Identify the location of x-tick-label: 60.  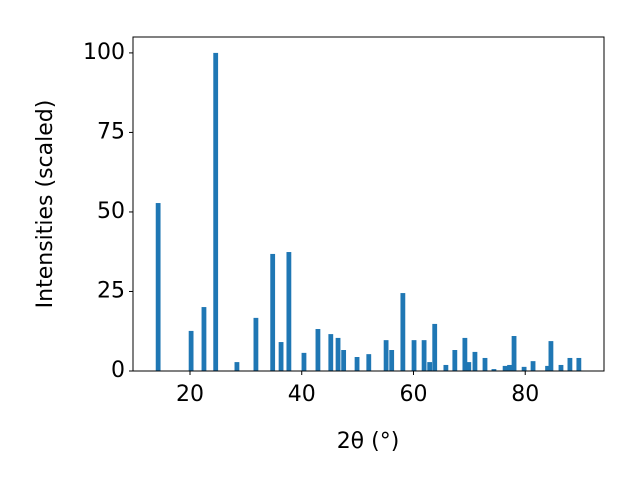
(413, 394).